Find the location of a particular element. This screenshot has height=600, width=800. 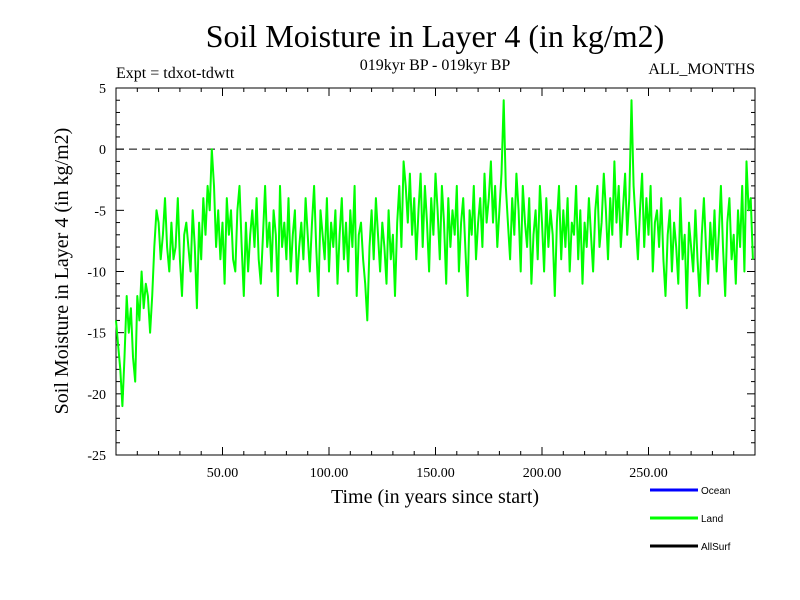

y-tick-label: -15 is located at coordinates (96, 334).